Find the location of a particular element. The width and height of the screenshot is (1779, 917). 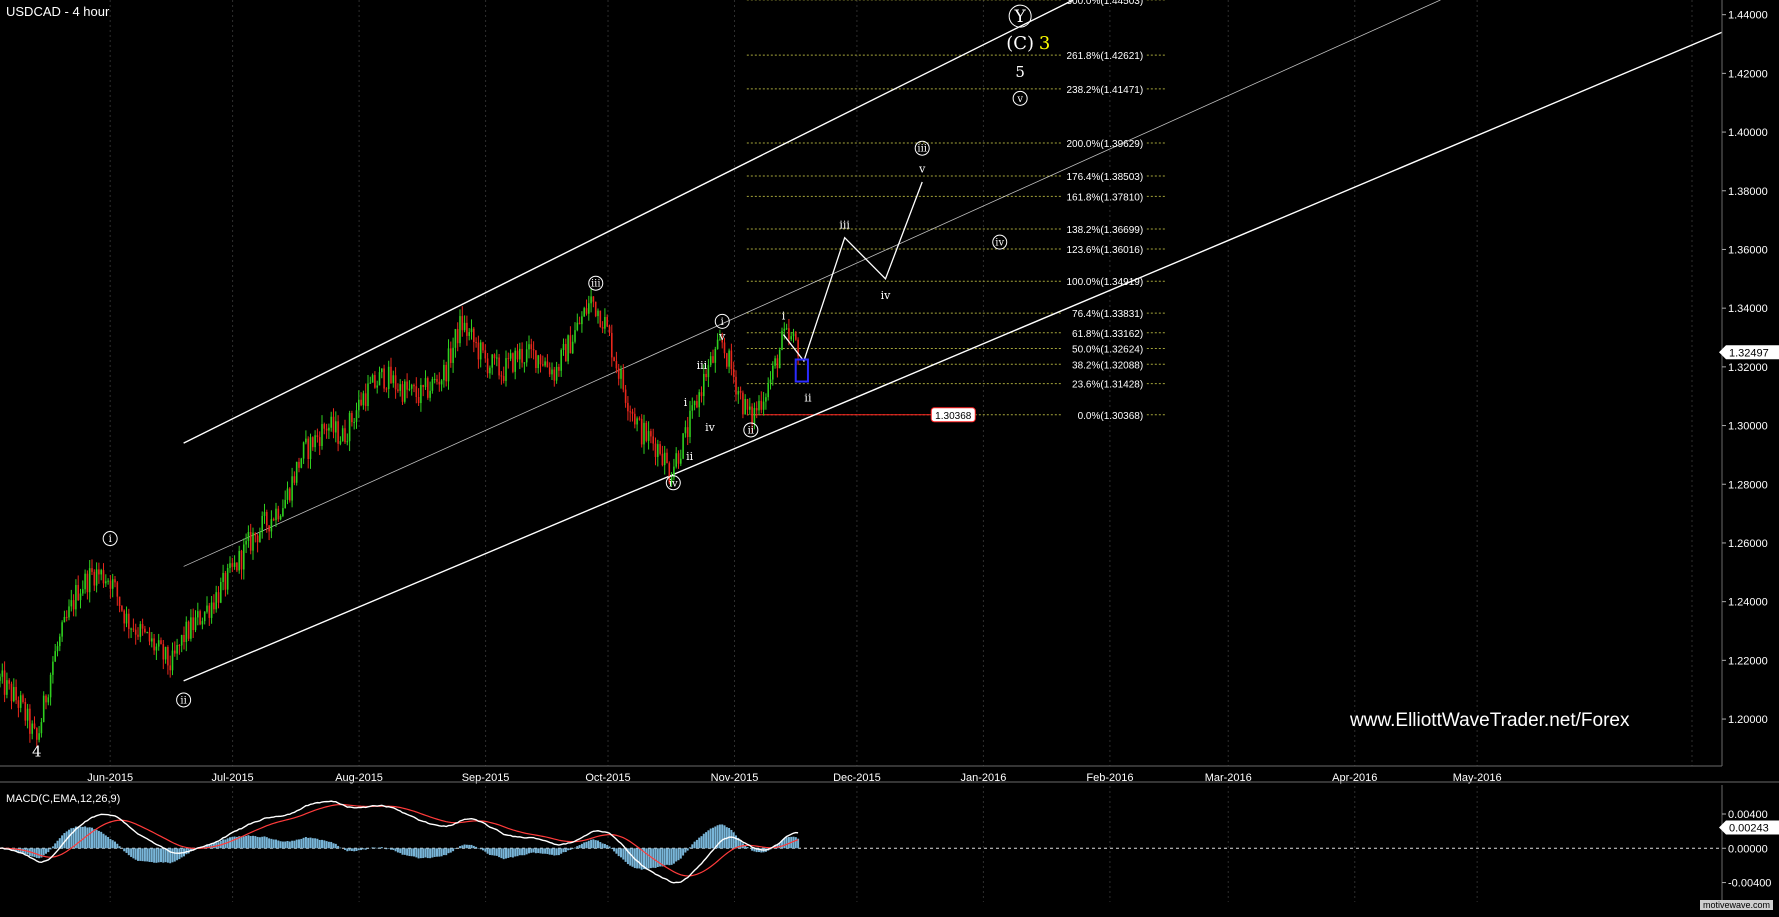

macd-panel: 0.00400 0.00000 -0.00400 0.00243 is located at coordinates (889, 845).